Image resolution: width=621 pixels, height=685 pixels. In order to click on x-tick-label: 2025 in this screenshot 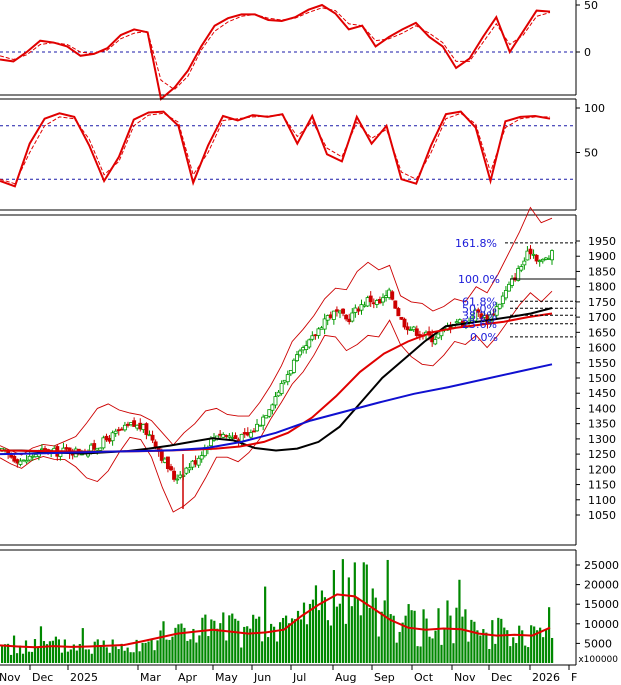, I will do `click(84, 677)`.